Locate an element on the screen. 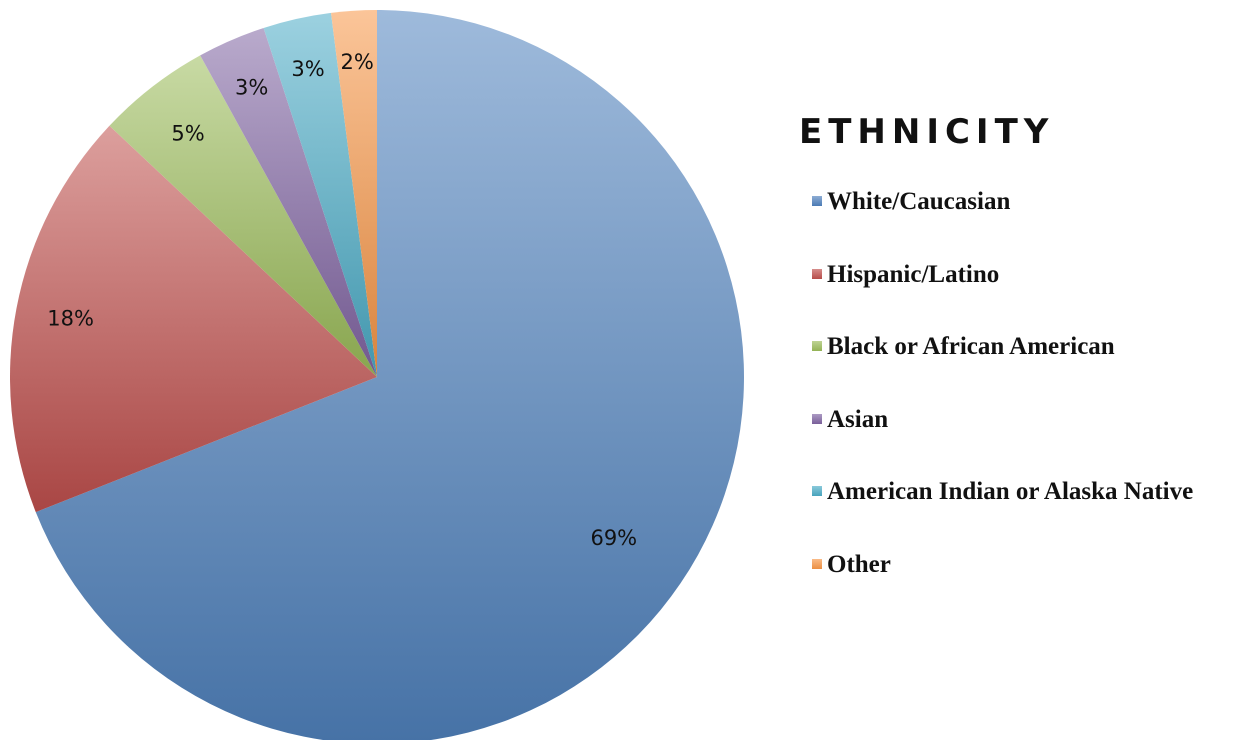 The width and height of the screenshot is (1260, 740). pie-slice-other is located at coordinates (354, 193).